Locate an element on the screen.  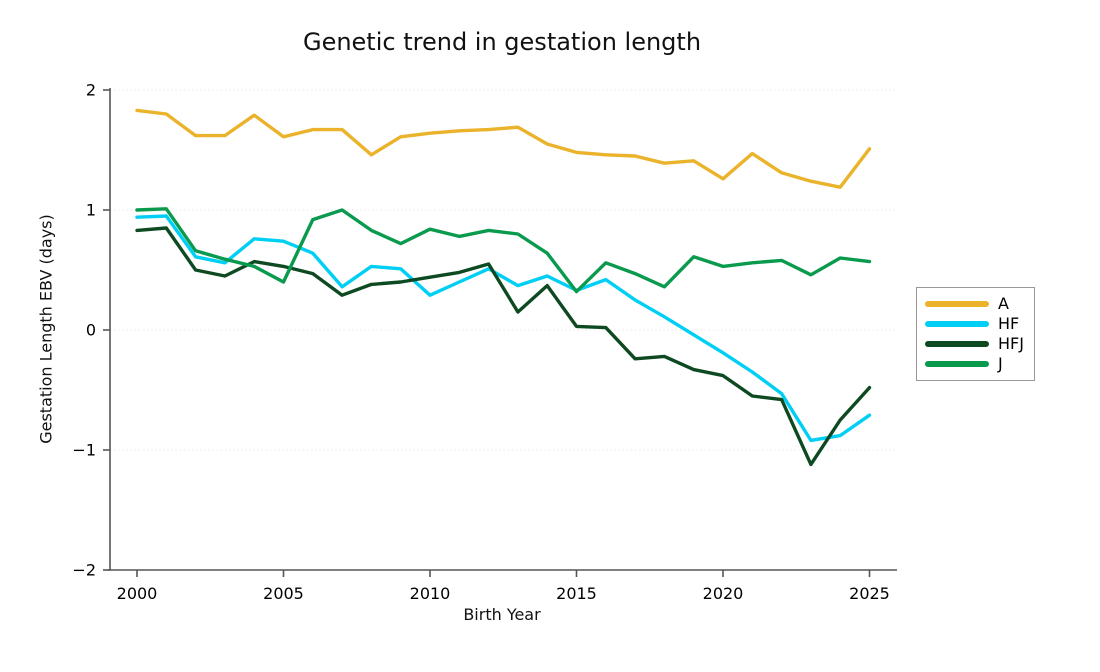
x-tick-label: 2010 is located at coordinates (430, 593).